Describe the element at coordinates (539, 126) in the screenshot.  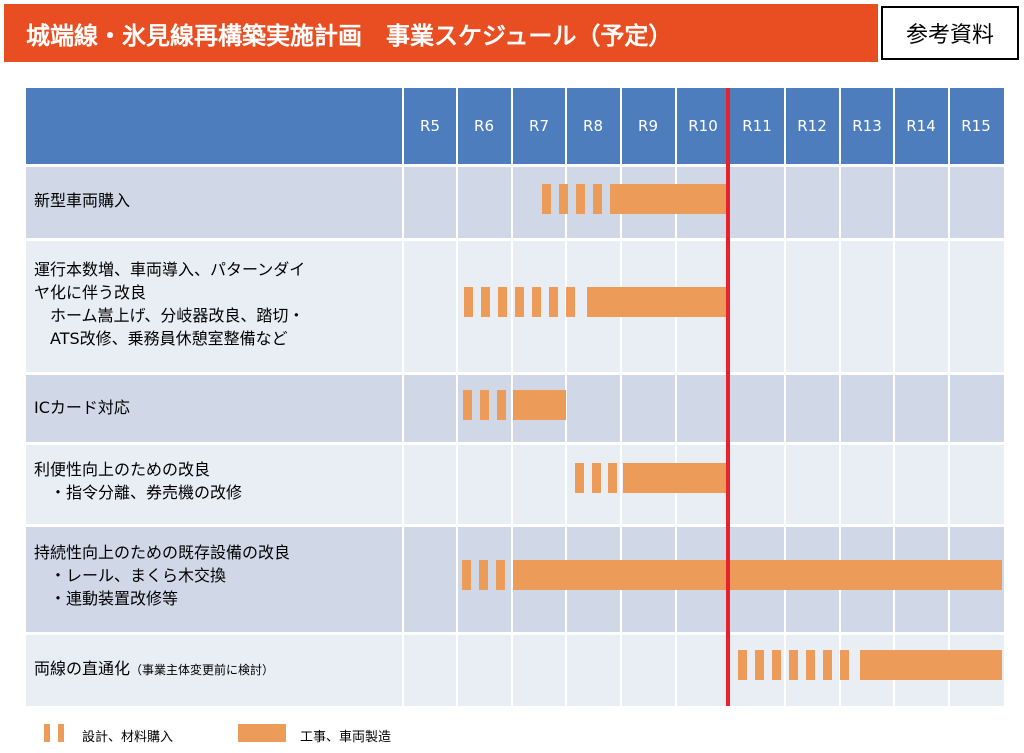
I see `year-header-r7: R7` at that location.